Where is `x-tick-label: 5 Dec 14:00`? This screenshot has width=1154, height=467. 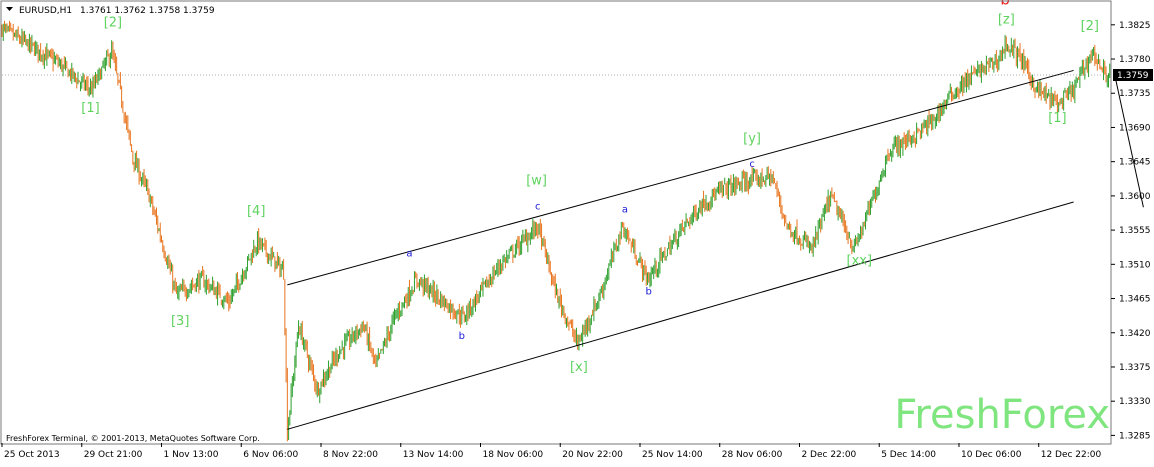 x-tick-label: 5 Dec 14:00 is located at coordinates (908, 455).